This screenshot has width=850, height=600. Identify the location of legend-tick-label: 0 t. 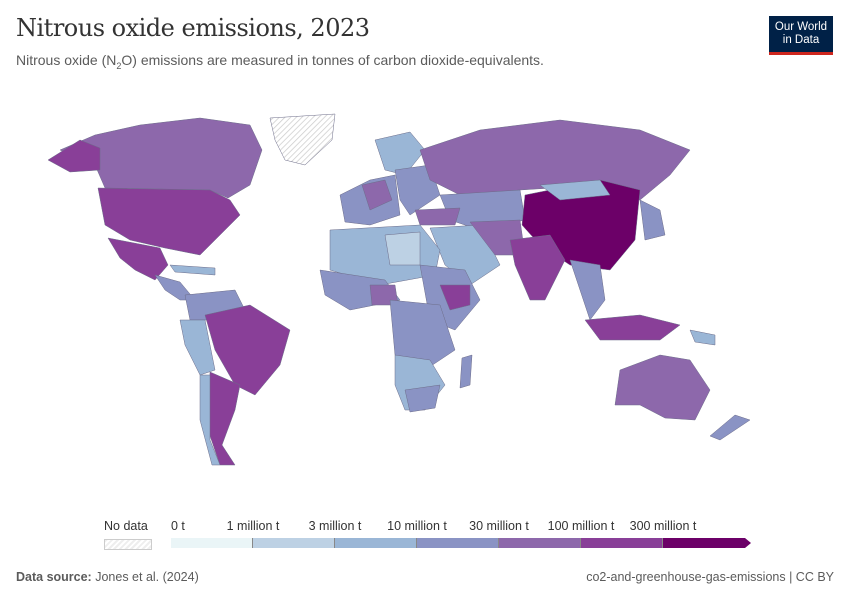
(178, 526).